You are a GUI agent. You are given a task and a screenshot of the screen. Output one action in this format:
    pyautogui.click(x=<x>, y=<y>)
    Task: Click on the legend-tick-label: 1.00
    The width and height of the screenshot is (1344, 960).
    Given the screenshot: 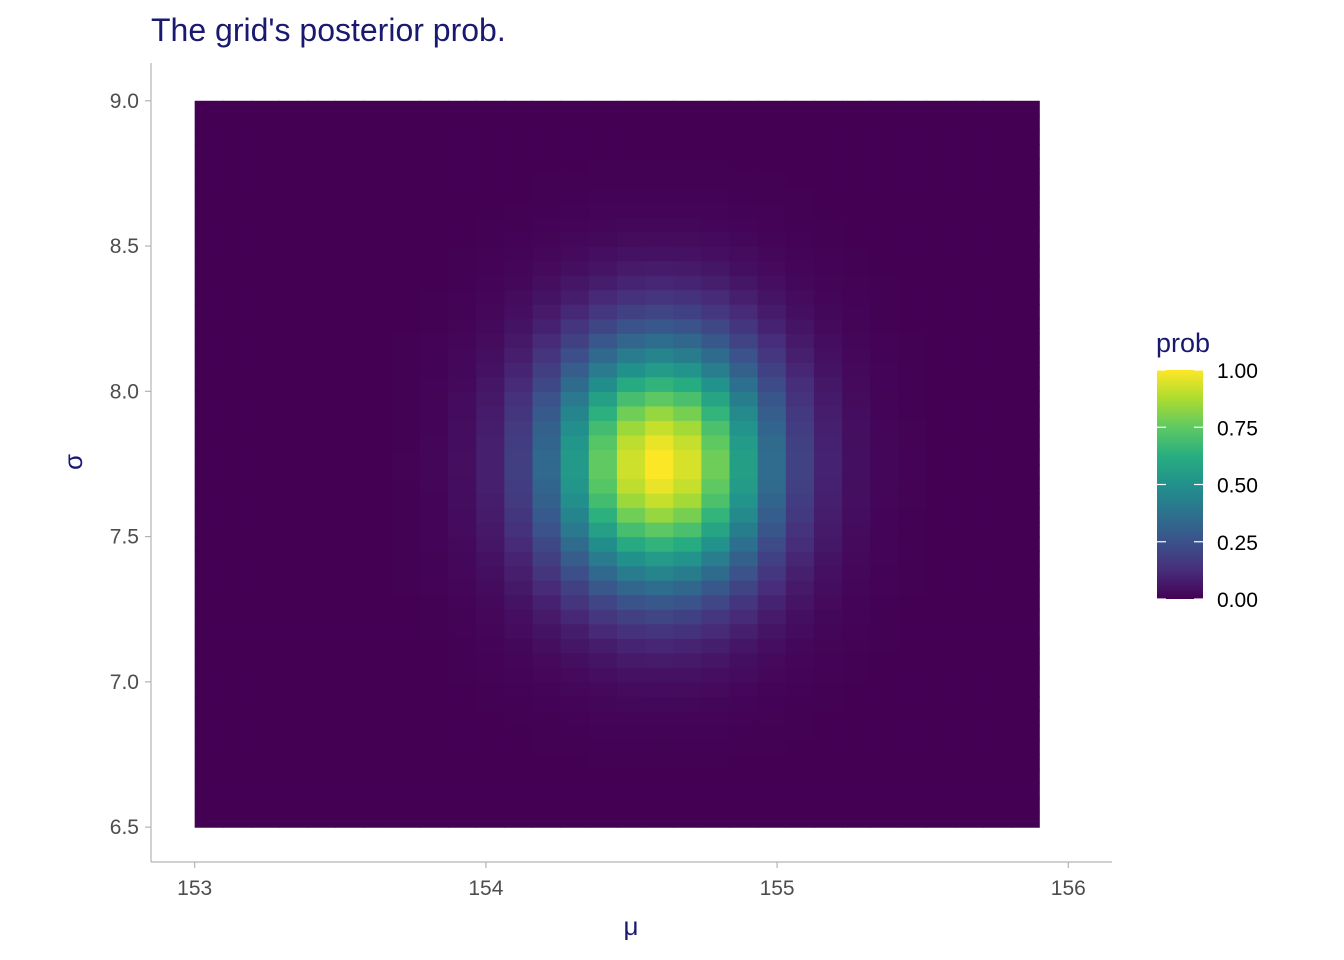 What is the action you would take?
    pyautogui.click(x=1237, y=371)
    